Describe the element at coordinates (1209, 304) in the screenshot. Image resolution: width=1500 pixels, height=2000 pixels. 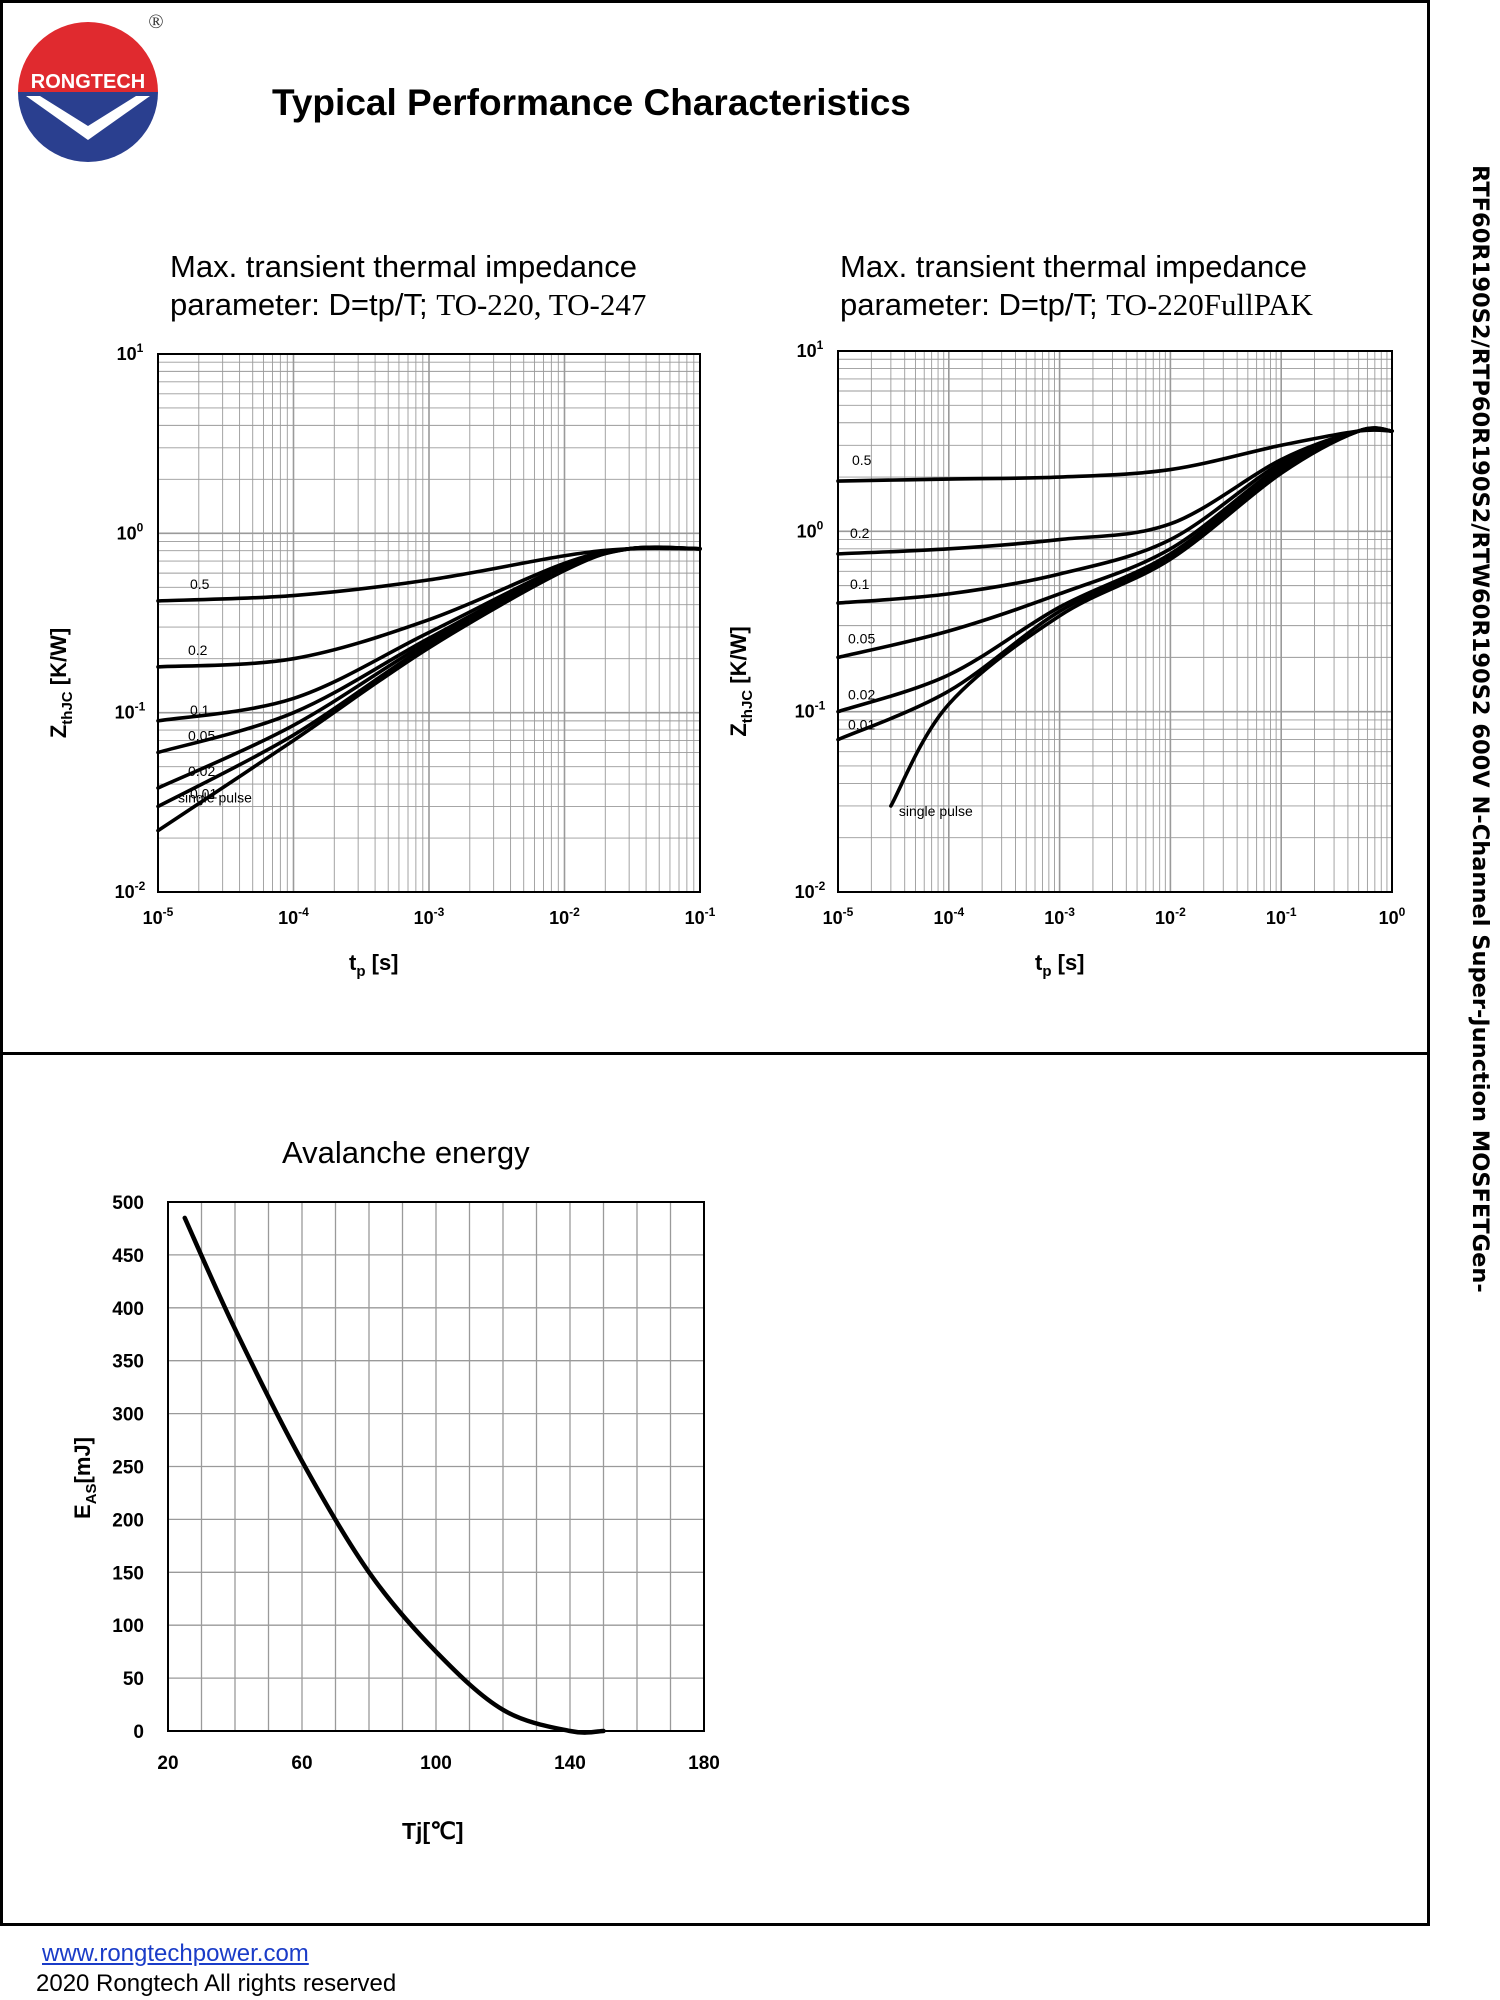
I see `chart2-title-package: TO-220FullPAK` at that location.